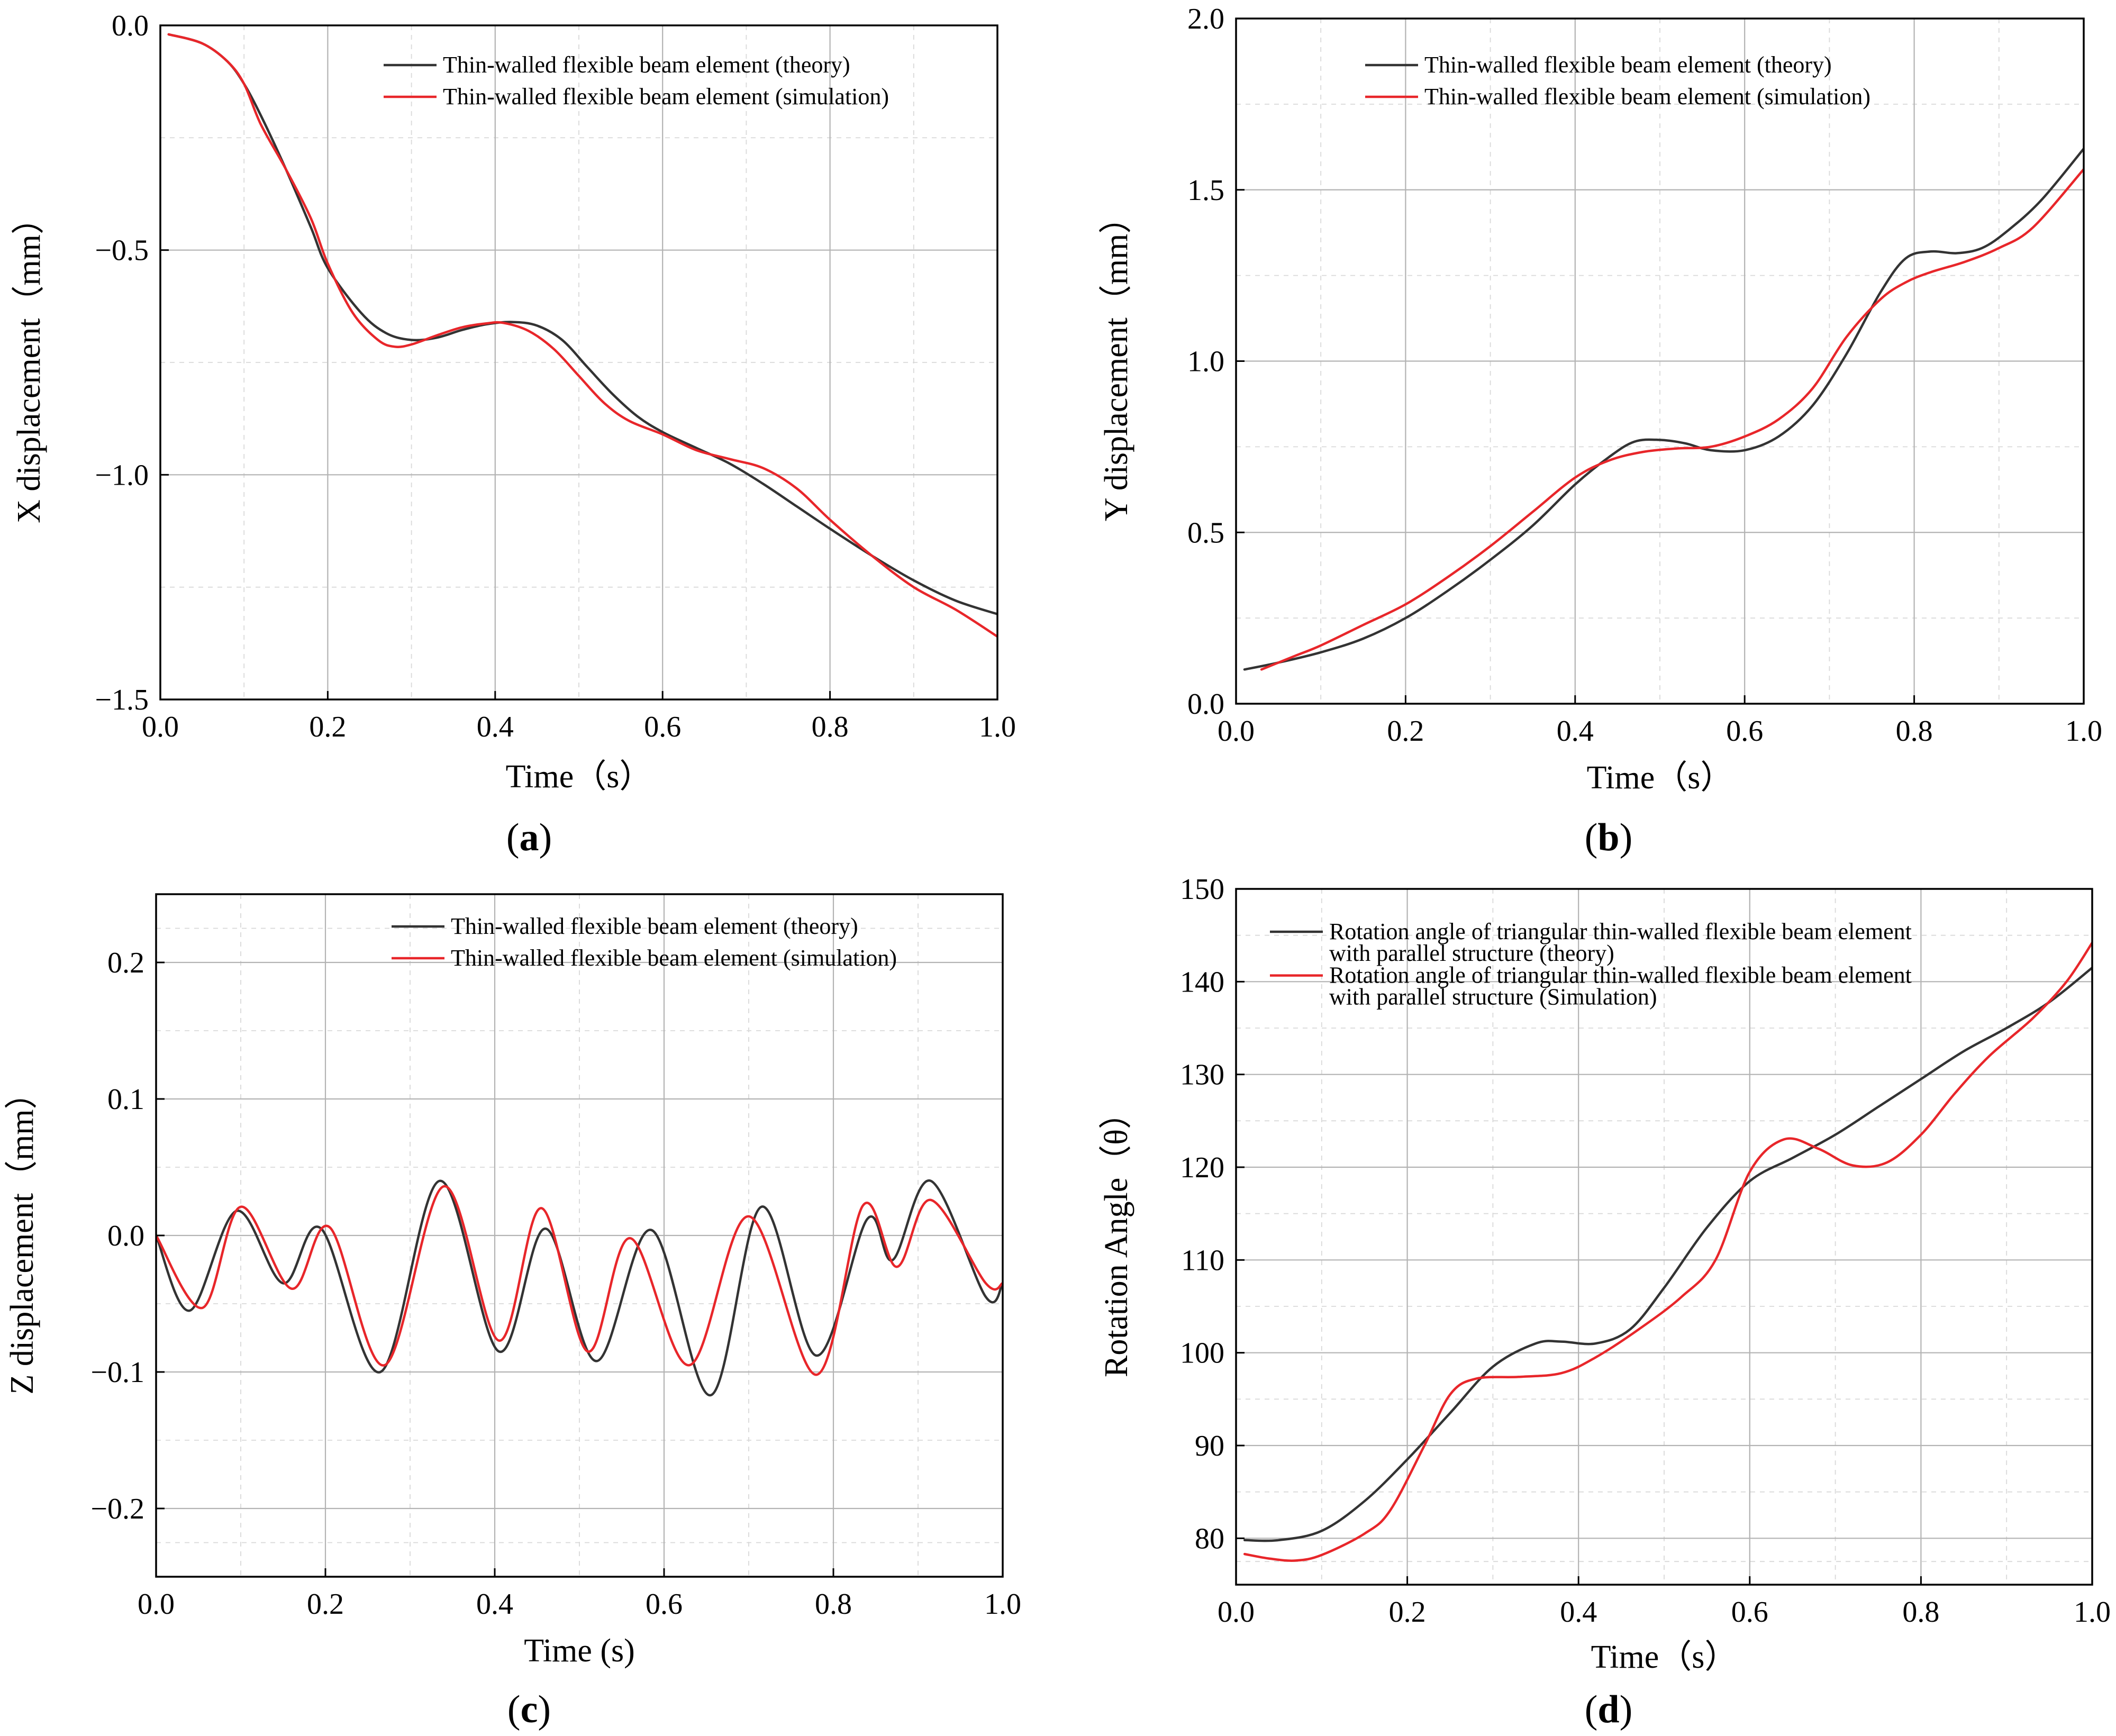 The image size is (2116, 1736). I want to click on panel-label-d: (d), so click(1608, 1709).